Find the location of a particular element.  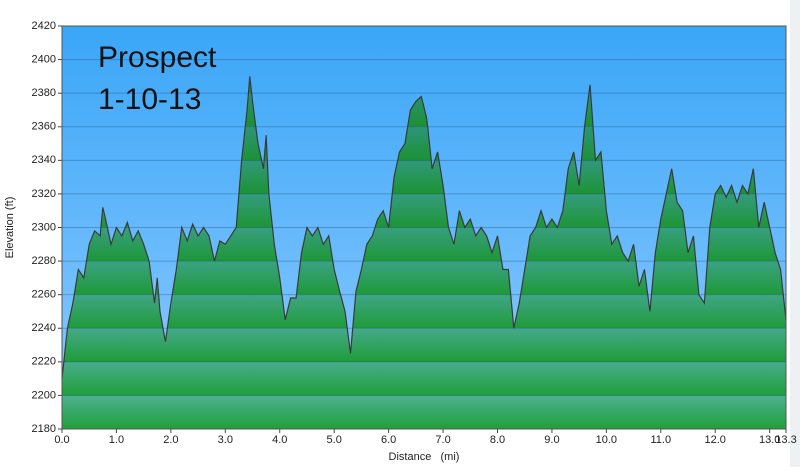

x-tick-label: 1.0 is located at coordinates (116, 440).